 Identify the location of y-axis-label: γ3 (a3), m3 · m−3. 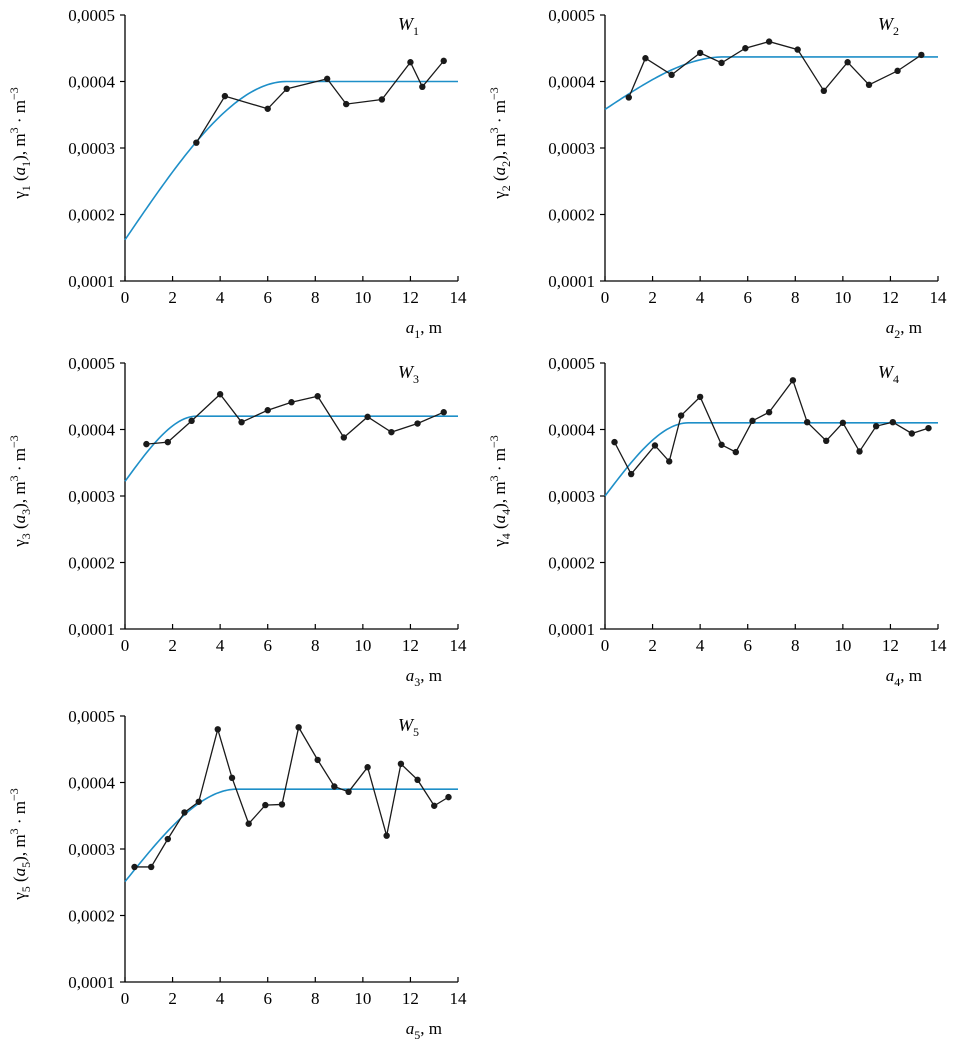
(20, 491).